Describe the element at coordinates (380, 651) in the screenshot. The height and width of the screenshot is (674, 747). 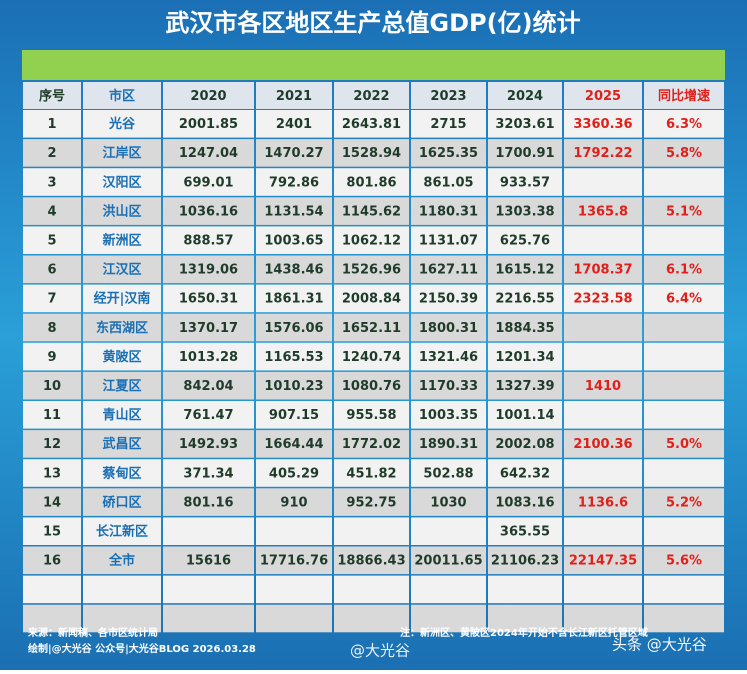
I see `watermark: @大光谷` at that location.